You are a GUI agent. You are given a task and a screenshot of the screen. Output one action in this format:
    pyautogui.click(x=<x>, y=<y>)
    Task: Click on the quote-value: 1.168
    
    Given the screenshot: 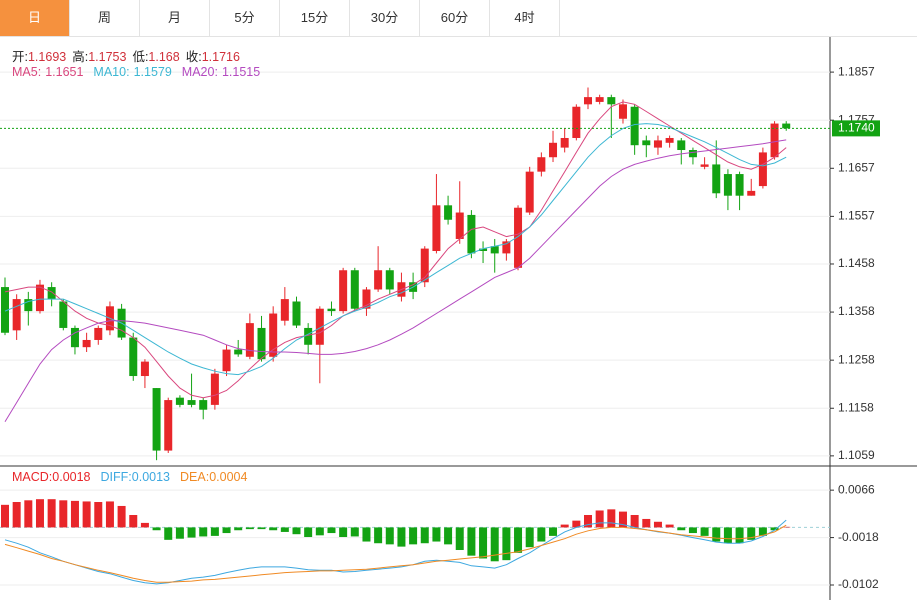 What is the action you would take?
    pyautogui.click(x=164, y=57)
    